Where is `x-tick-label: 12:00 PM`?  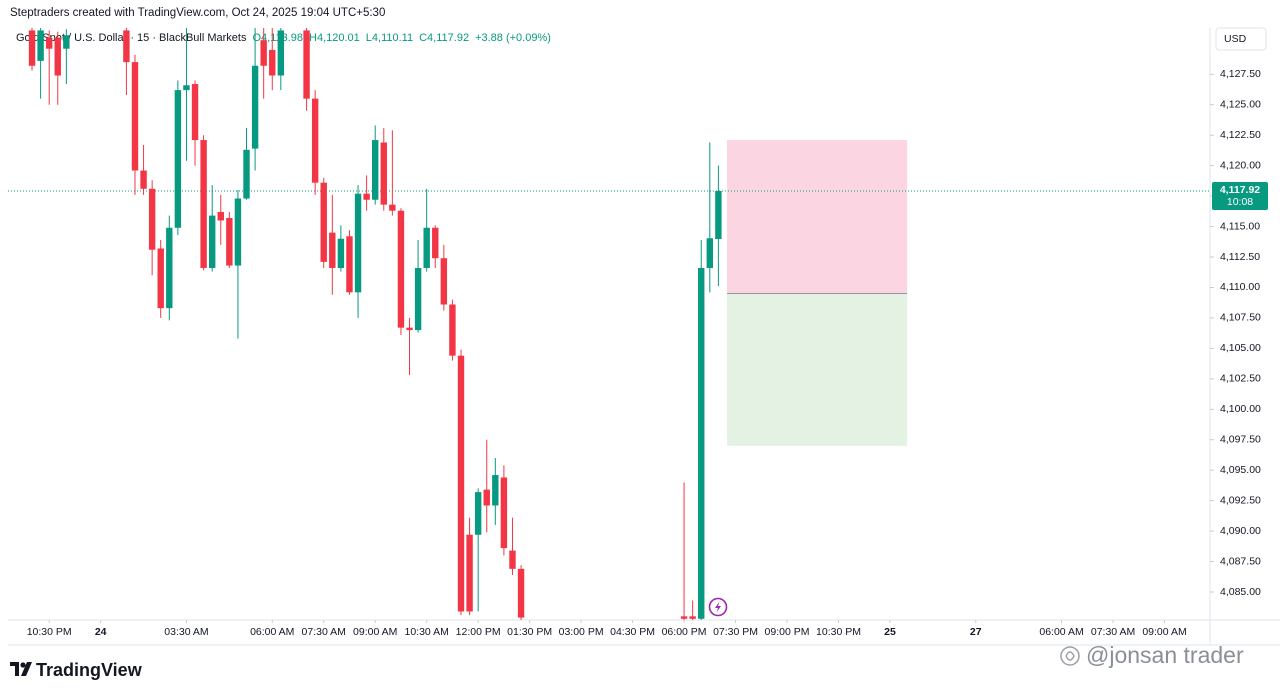
x-tick-label: 12:00 PM is located at coordinates (478, 632).